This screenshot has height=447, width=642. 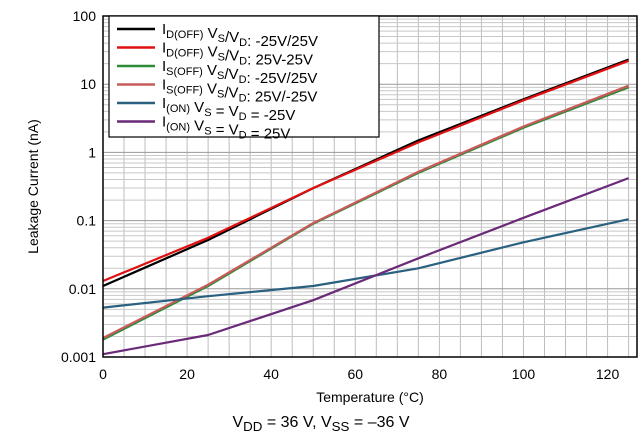 What do you see at coordinates (240, 35) in the screenshot?
I see `legend-entry: ID(OFF) VS/VD: -25V/25V` at bounding box center [240, 35].